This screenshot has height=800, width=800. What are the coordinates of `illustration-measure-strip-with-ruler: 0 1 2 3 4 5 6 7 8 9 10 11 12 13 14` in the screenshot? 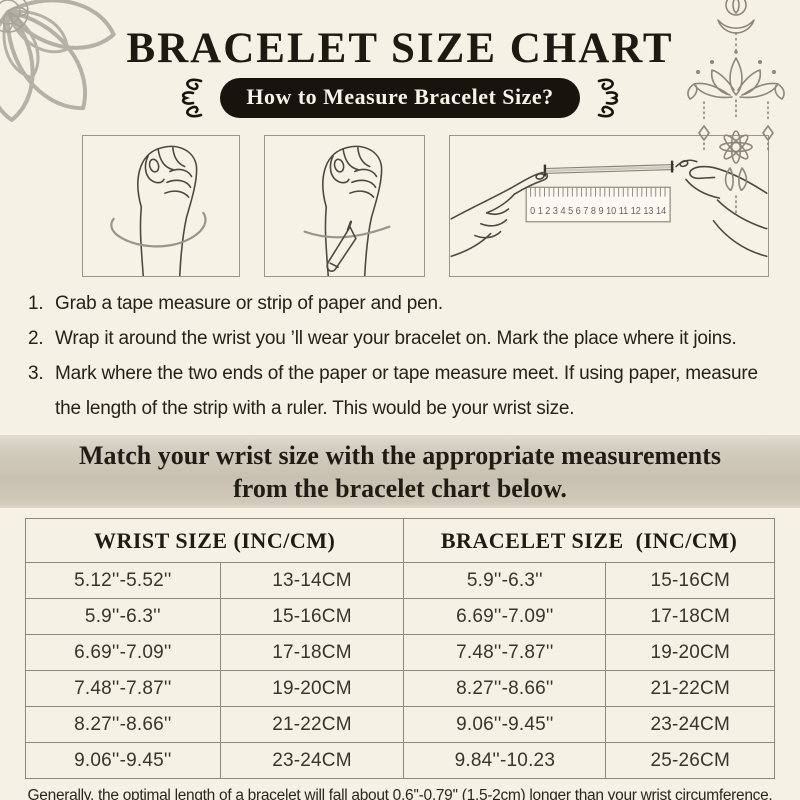 It's located at (609, 206).